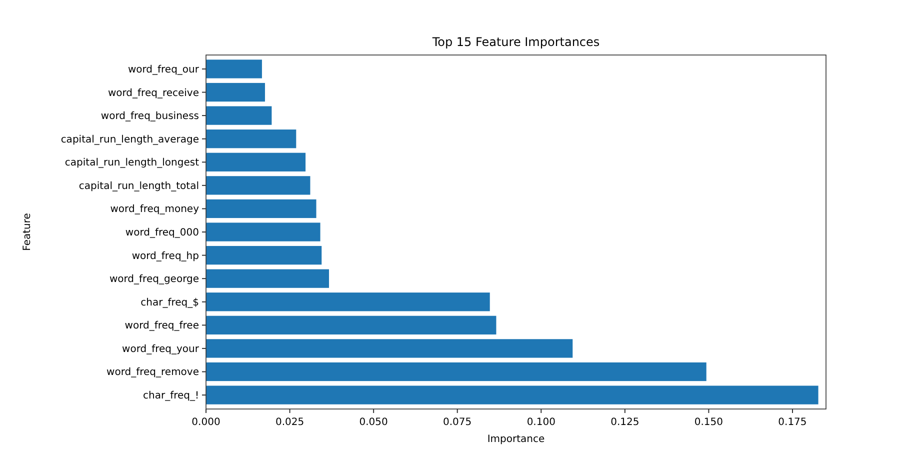  I want to click on y-tick-label: word_freq_money, so click(155, 210).